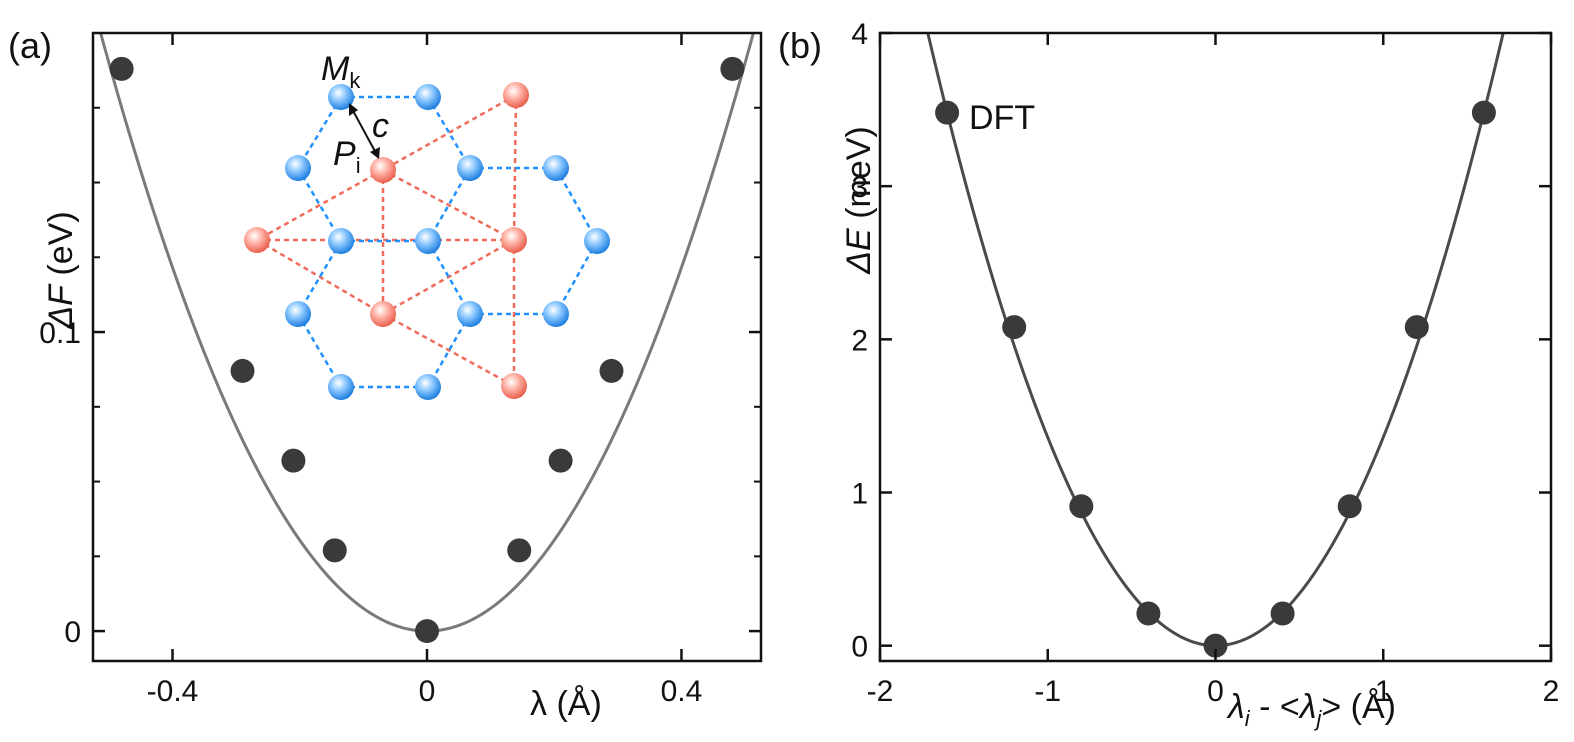 This screenshot has height=742, width=1574. What do you see at coordinates (364, 131) in the screenshot?
I see `distance-arrow` at bounding box center [364, 131].